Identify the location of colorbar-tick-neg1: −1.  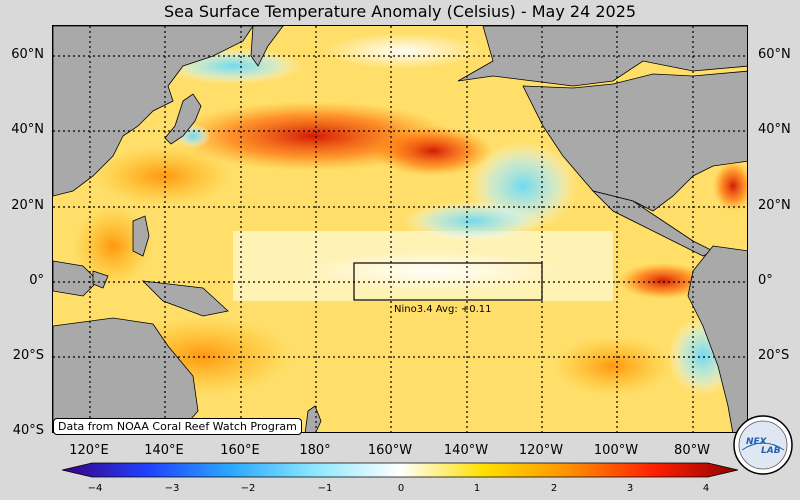
(325, 488).